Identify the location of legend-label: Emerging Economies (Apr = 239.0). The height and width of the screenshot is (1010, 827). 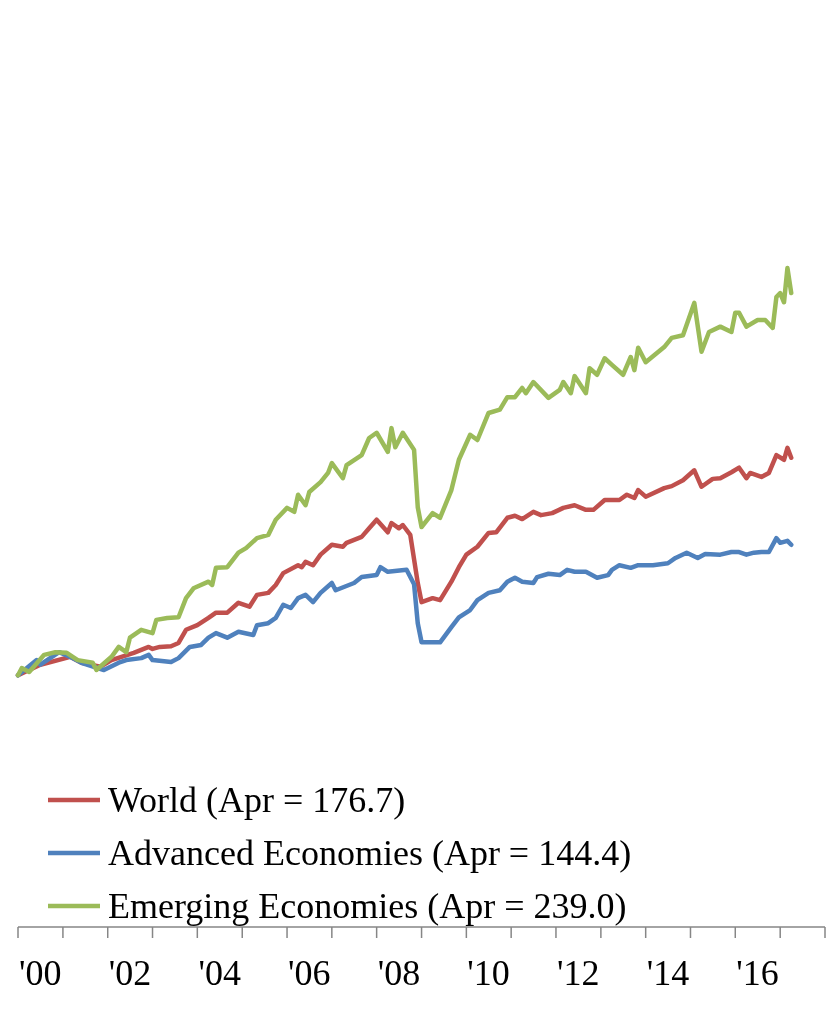
(367, 906).